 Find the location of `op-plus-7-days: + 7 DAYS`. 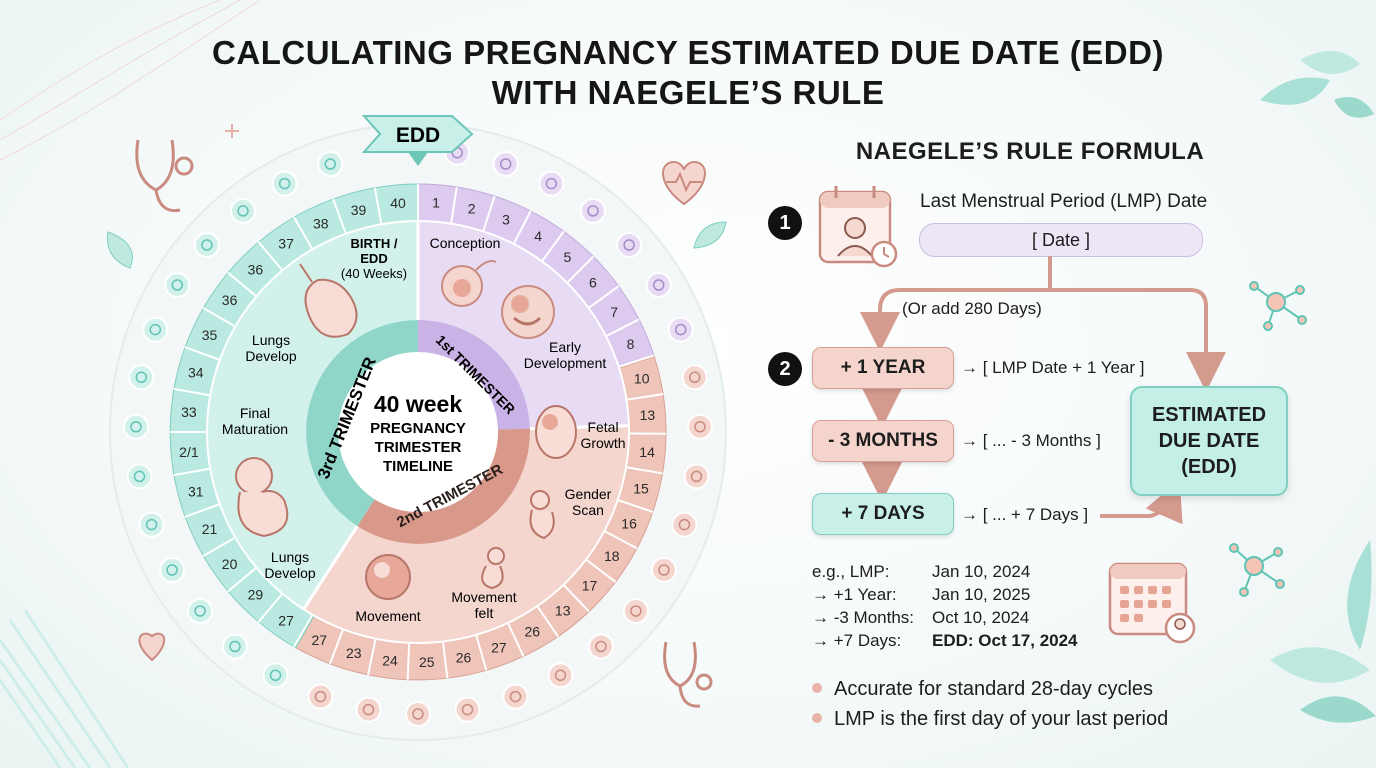

op-plus-7-days: + 7 DAYS is located at coordinates (883, 514).